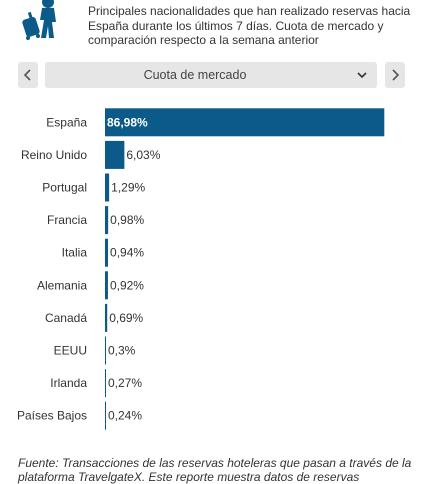 The width and height of the screenshot is (432, 484). I want to click on category-label: Alemania, so click(62, 285).